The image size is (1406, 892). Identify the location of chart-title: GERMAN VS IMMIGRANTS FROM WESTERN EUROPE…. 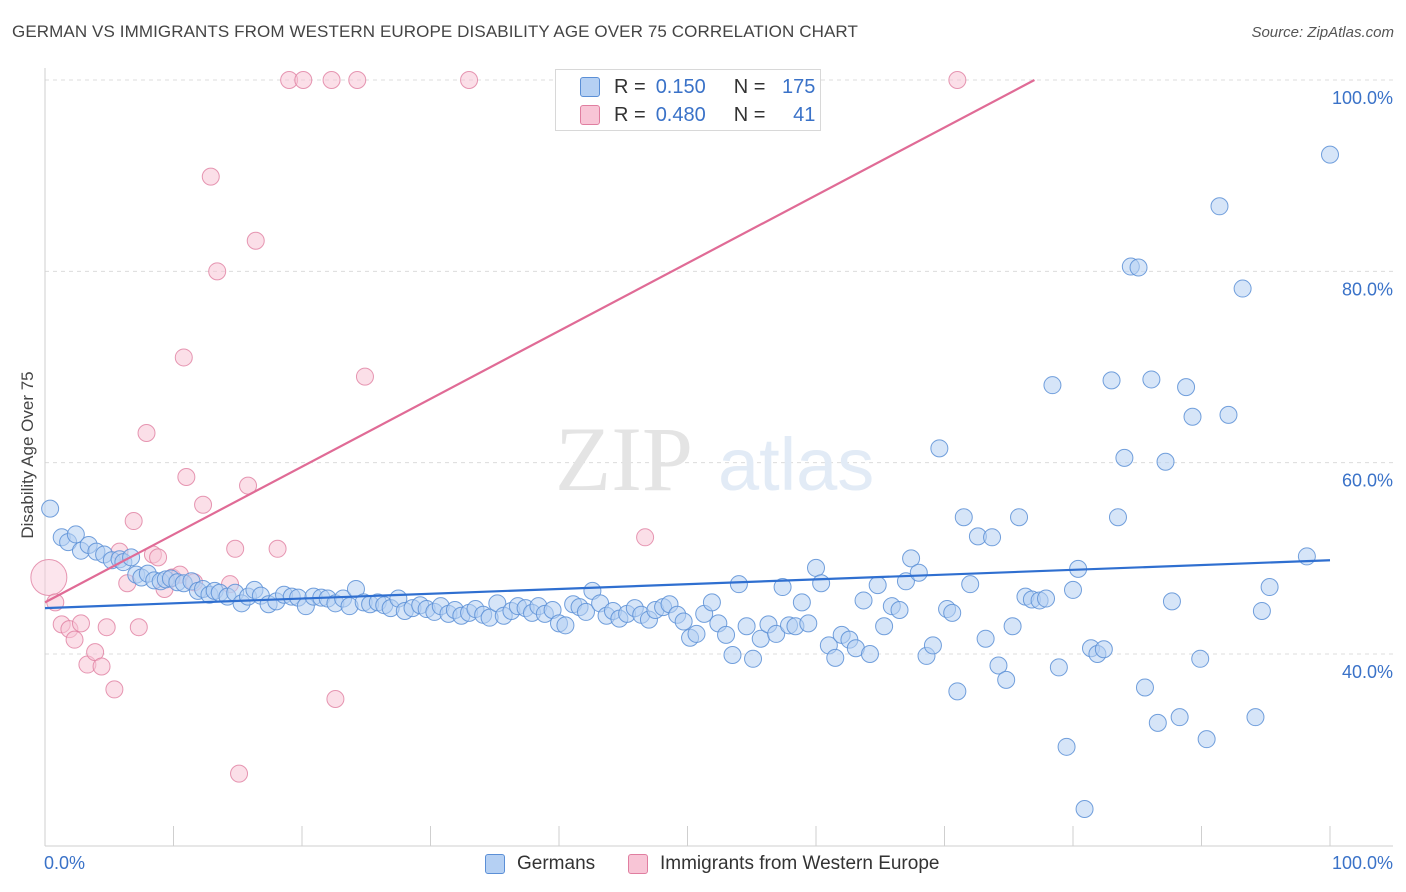
(435, 31).